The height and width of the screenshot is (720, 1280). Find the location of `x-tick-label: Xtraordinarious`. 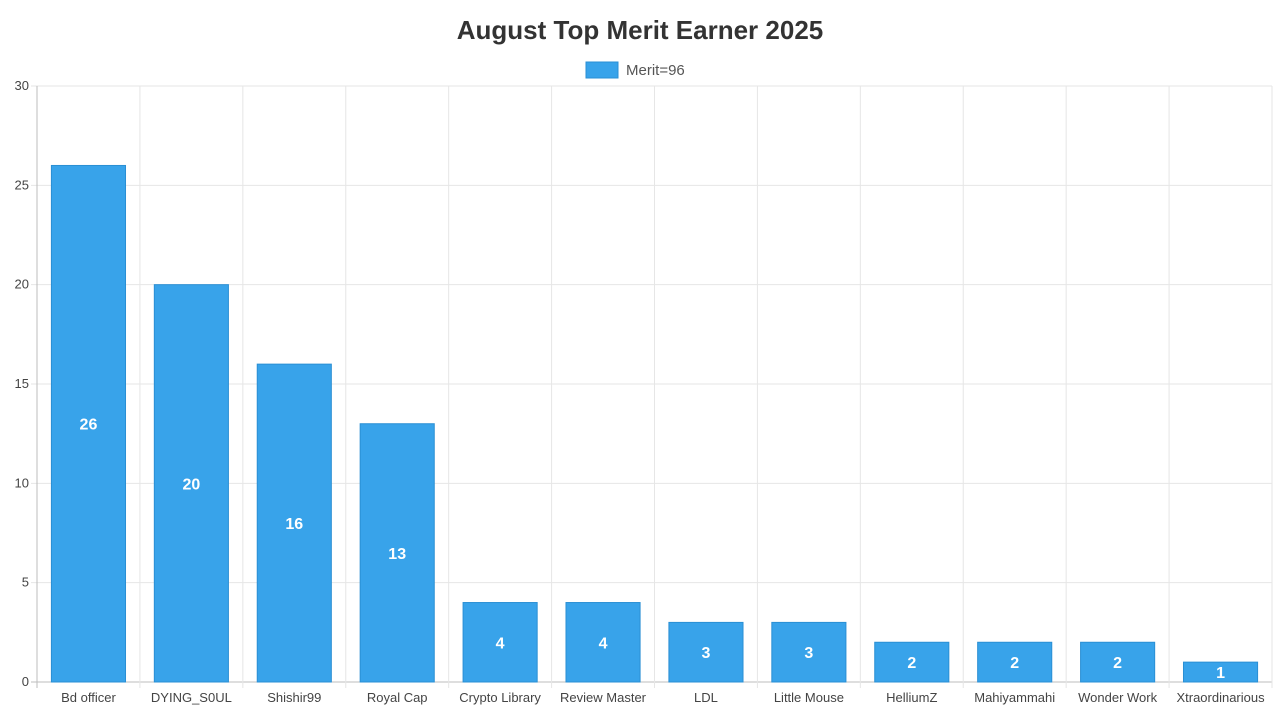

x-tick-label: Xtraordinarious is located at coordinates (1220, 697).